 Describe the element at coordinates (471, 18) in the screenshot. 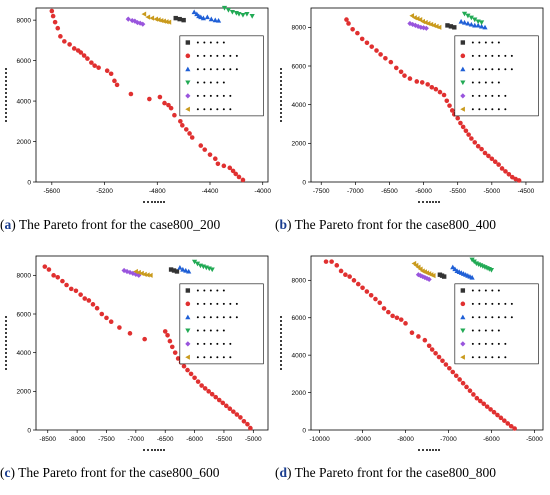

I see `point-b-s3` at that location.